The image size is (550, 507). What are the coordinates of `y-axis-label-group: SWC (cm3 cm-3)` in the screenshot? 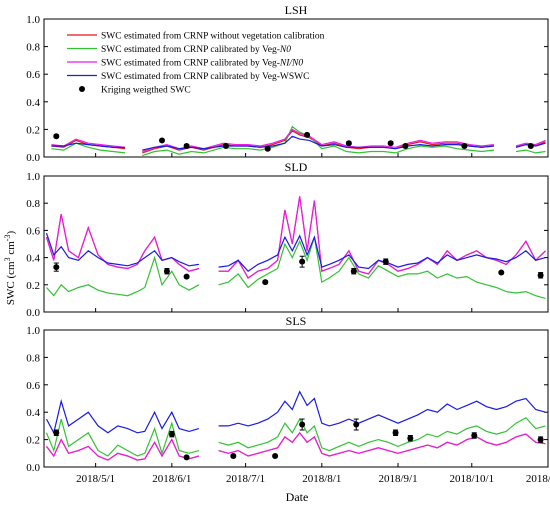 It's located at (10, 268).